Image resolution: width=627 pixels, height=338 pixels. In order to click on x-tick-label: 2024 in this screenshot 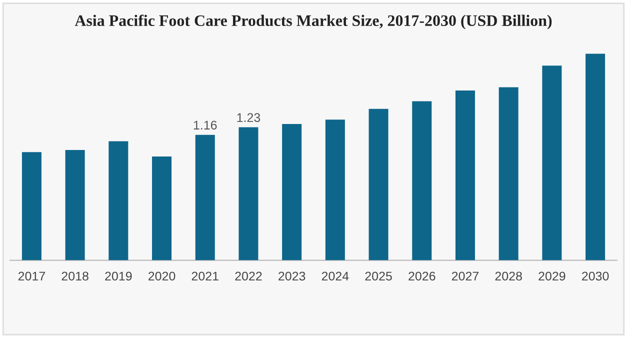, I will do `click(335, 276)`.